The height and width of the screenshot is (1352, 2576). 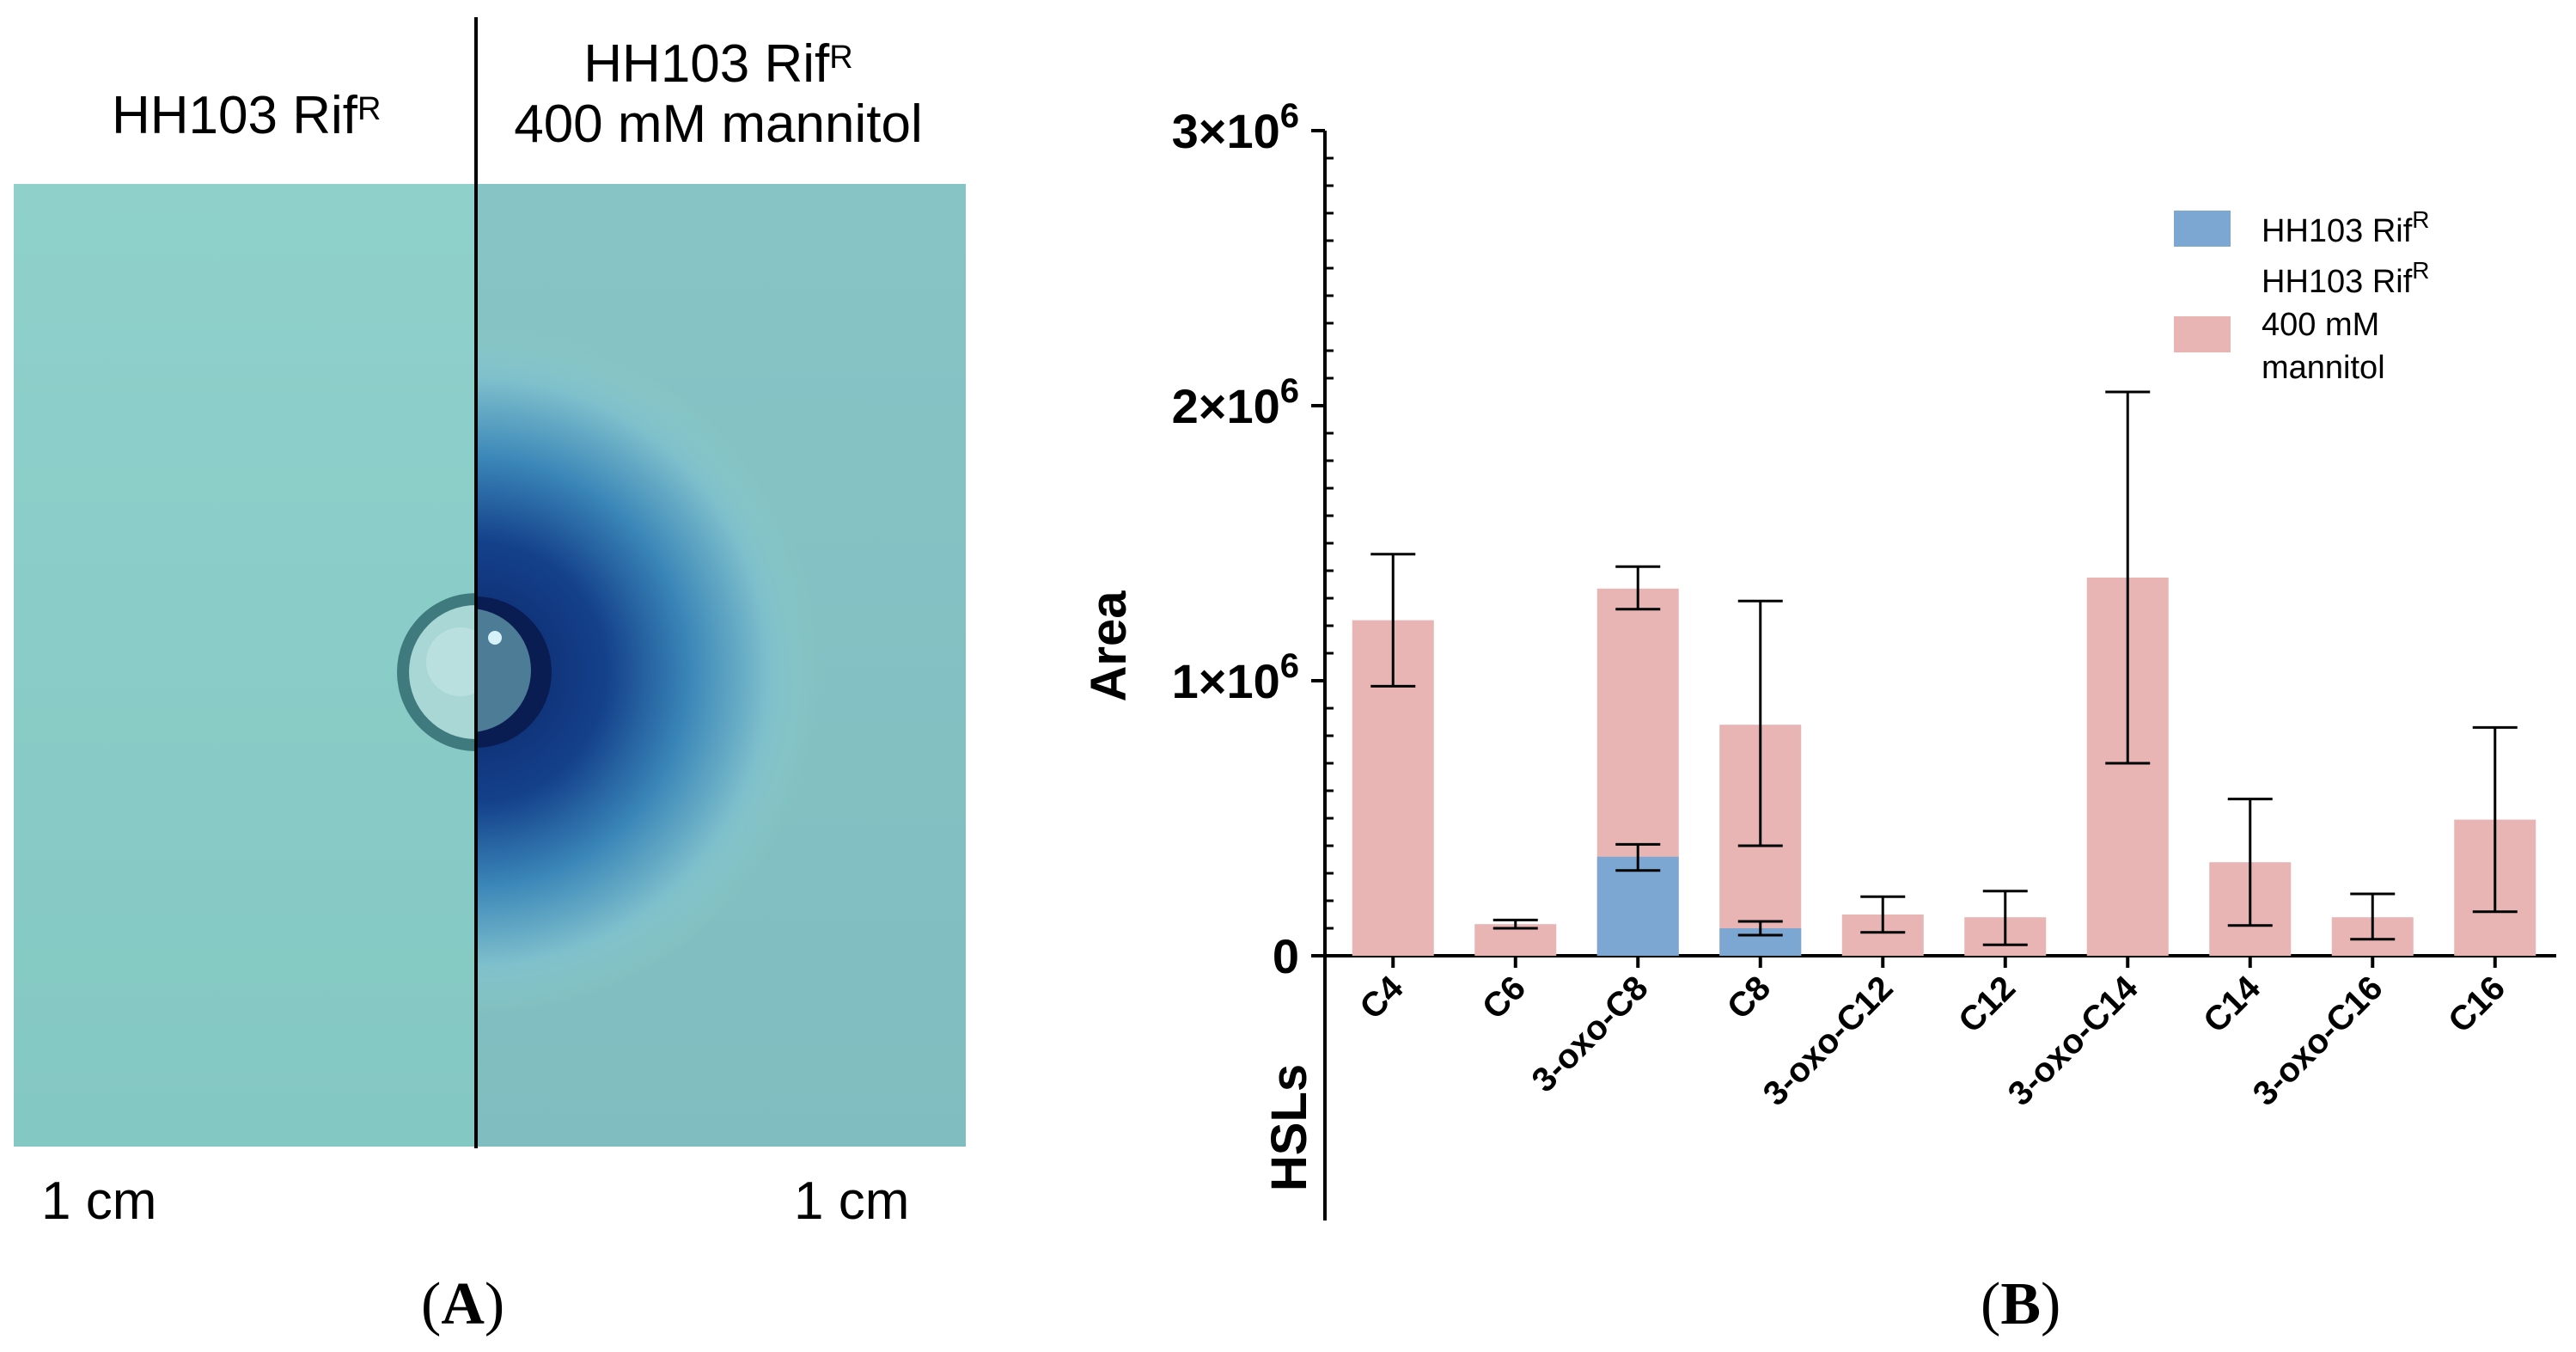 I want to click on panel-b-label: (B), so click(x=2021, y=1304).